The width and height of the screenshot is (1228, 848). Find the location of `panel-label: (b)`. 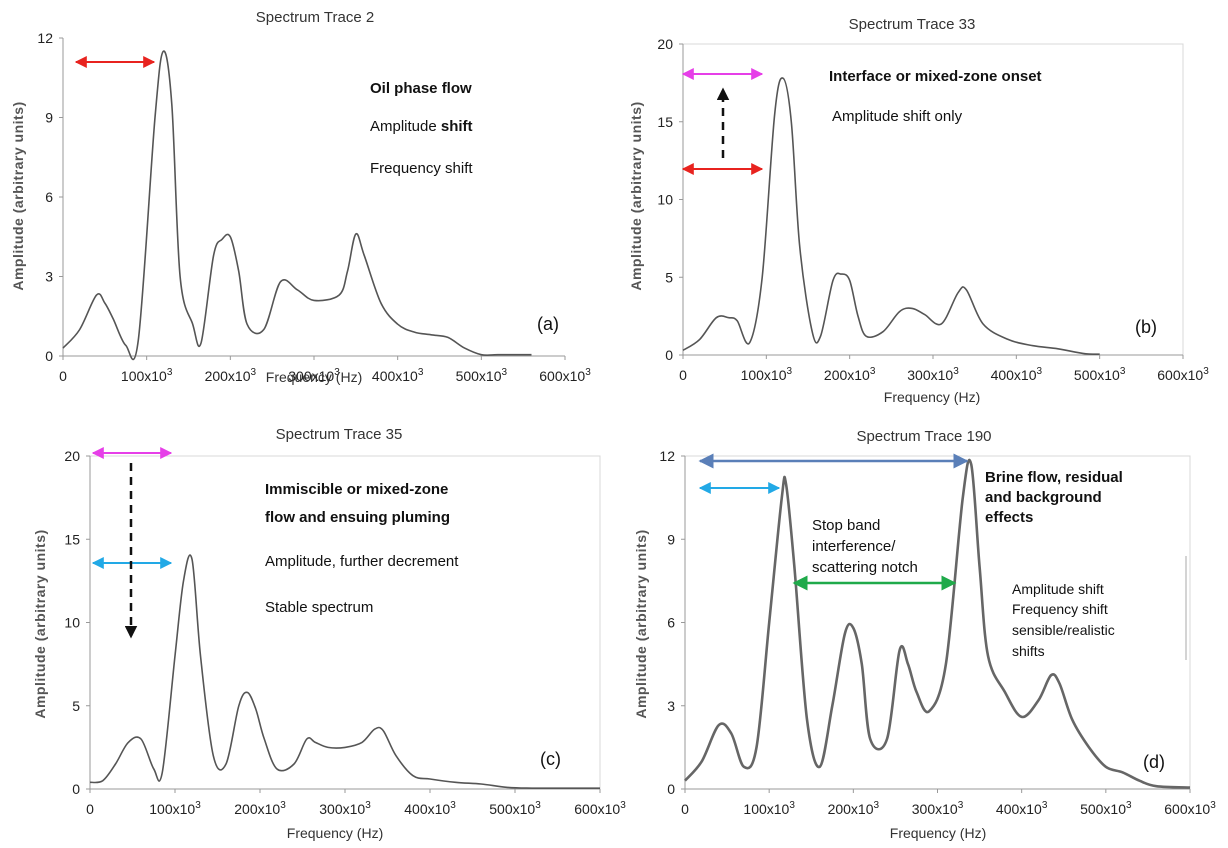

panel-label: (b) is located at coordinates (1146, 327).